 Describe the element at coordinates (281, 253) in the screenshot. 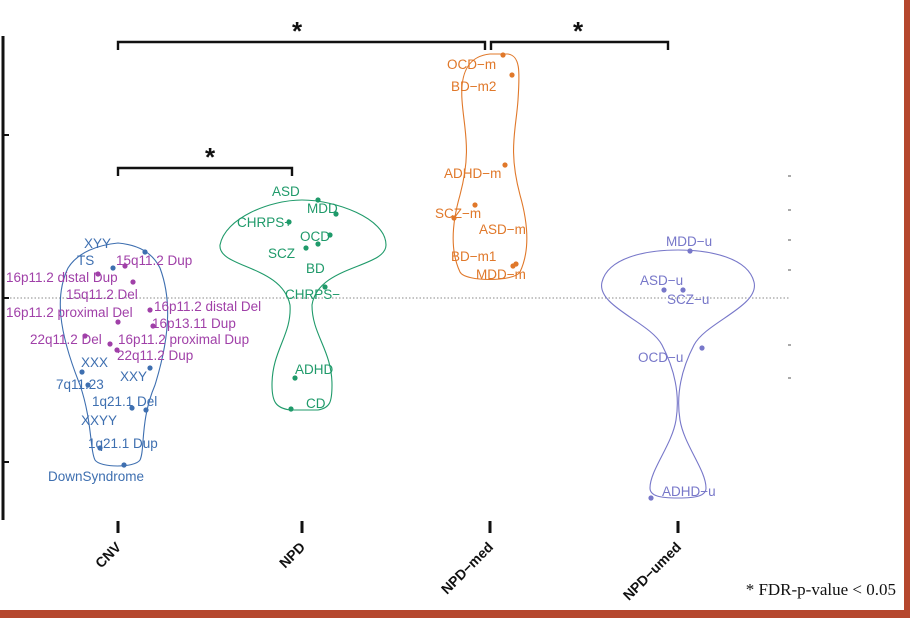

I see `point-label-scz: SCZ` at that location.